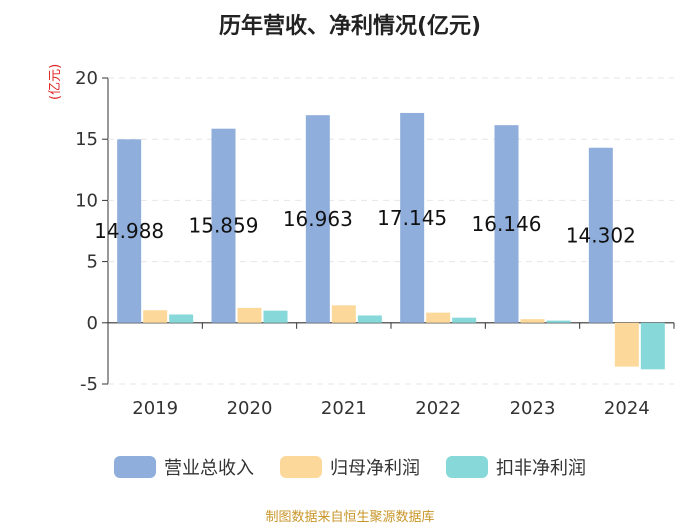 The width and height of the screenshot is (700, 525). What do you see at coordinates (92, 262) in the screenshot?
I see `y-tick-label: 5` at bounding box center [92, 262].